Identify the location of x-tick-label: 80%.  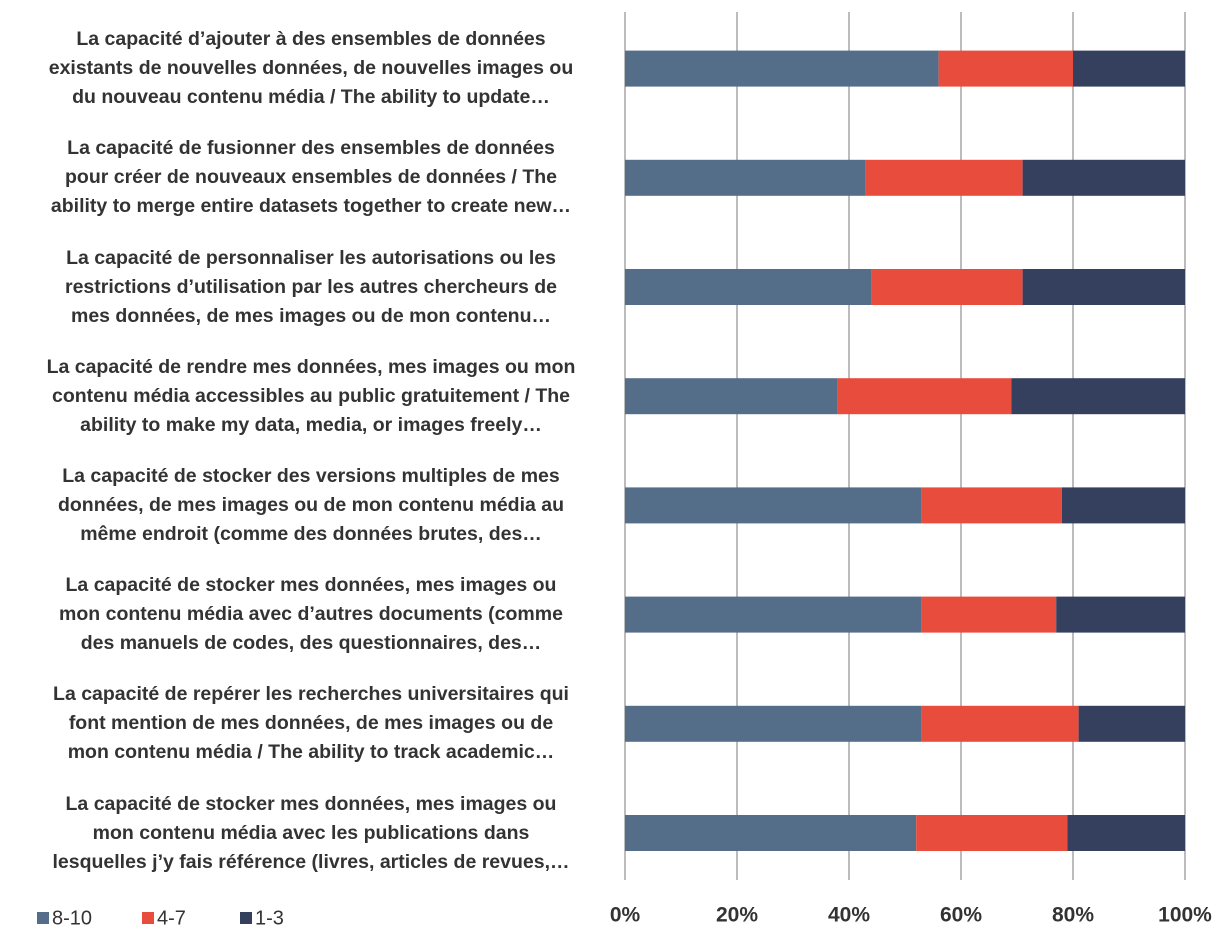
(1073, 915).